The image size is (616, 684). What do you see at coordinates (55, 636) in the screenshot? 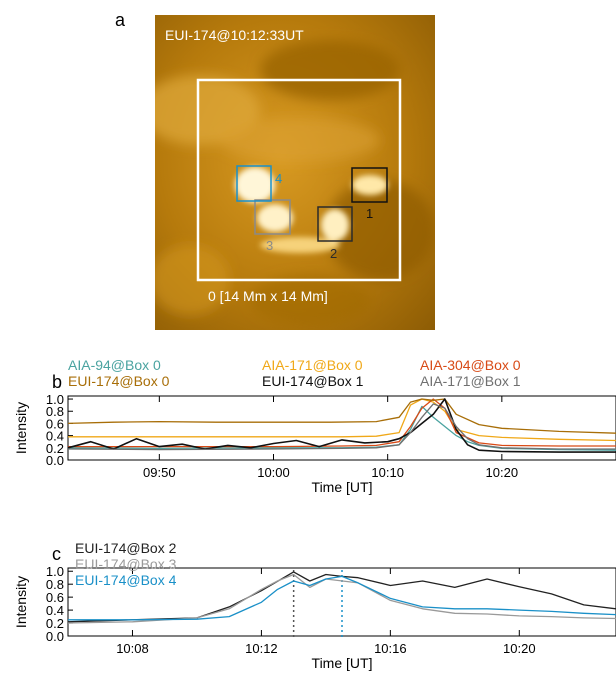
I see `y-tick-label-c: 0.0` at bounding box center [55, 636].